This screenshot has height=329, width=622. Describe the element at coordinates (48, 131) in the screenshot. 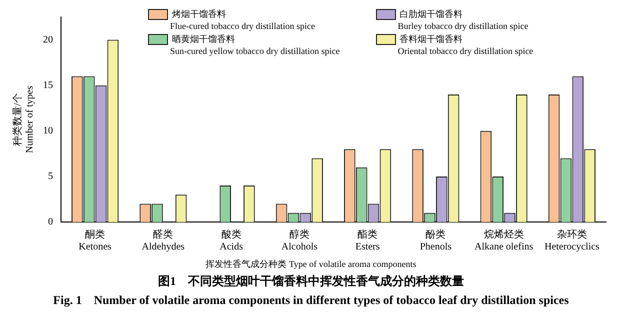

I see `y-tick-label: 10` at that location.